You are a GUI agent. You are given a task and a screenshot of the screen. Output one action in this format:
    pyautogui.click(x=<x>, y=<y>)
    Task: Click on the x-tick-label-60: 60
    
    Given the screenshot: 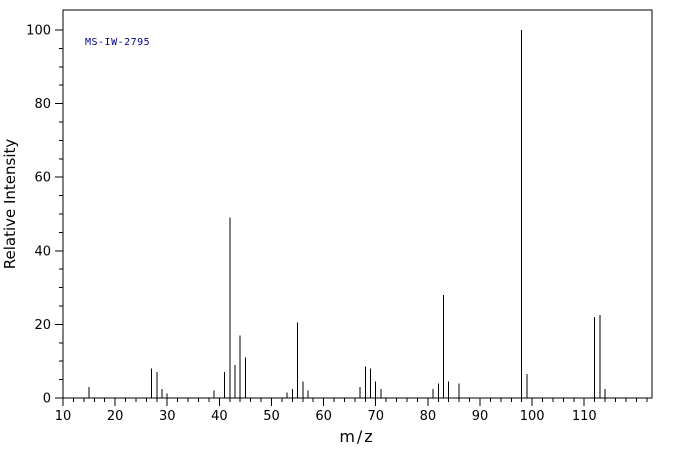 What is the action you would take?
    pyautogui.click(x=323, y=416)
    